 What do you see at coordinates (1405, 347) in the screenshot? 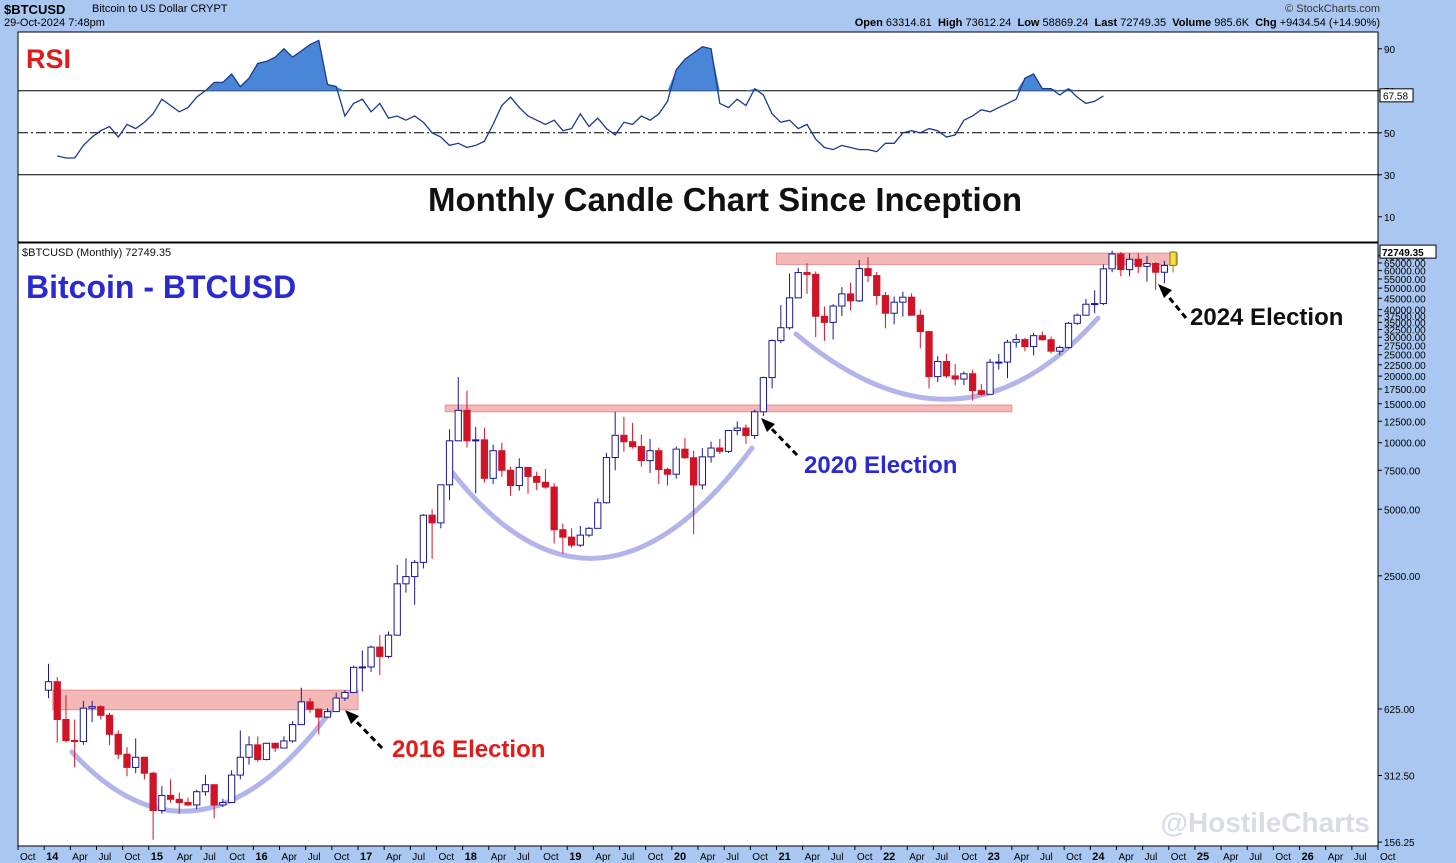
I see `price-tick-label: 27500.00` at bounding box center [1405, 347].